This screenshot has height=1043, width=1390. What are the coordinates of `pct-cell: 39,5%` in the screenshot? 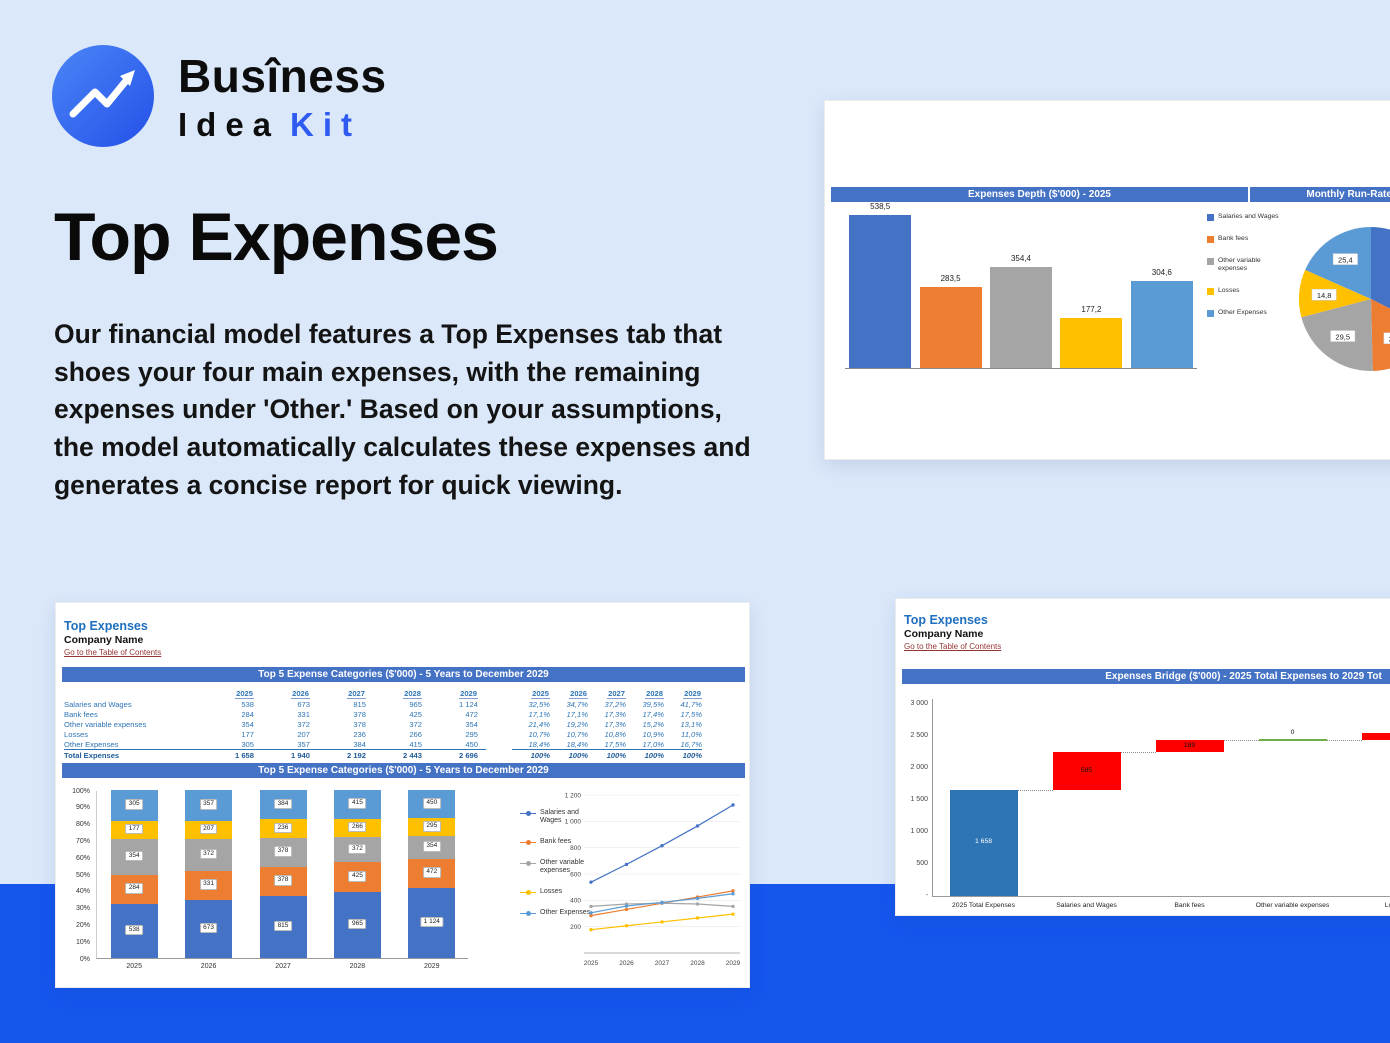 It's located at (653, 704).